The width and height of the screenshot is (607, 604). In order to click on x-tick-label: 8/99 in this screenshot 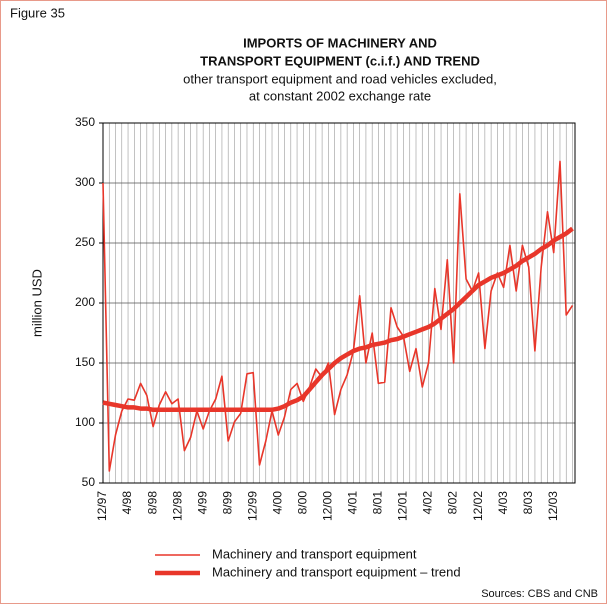, I will do `click(227, 503)`.